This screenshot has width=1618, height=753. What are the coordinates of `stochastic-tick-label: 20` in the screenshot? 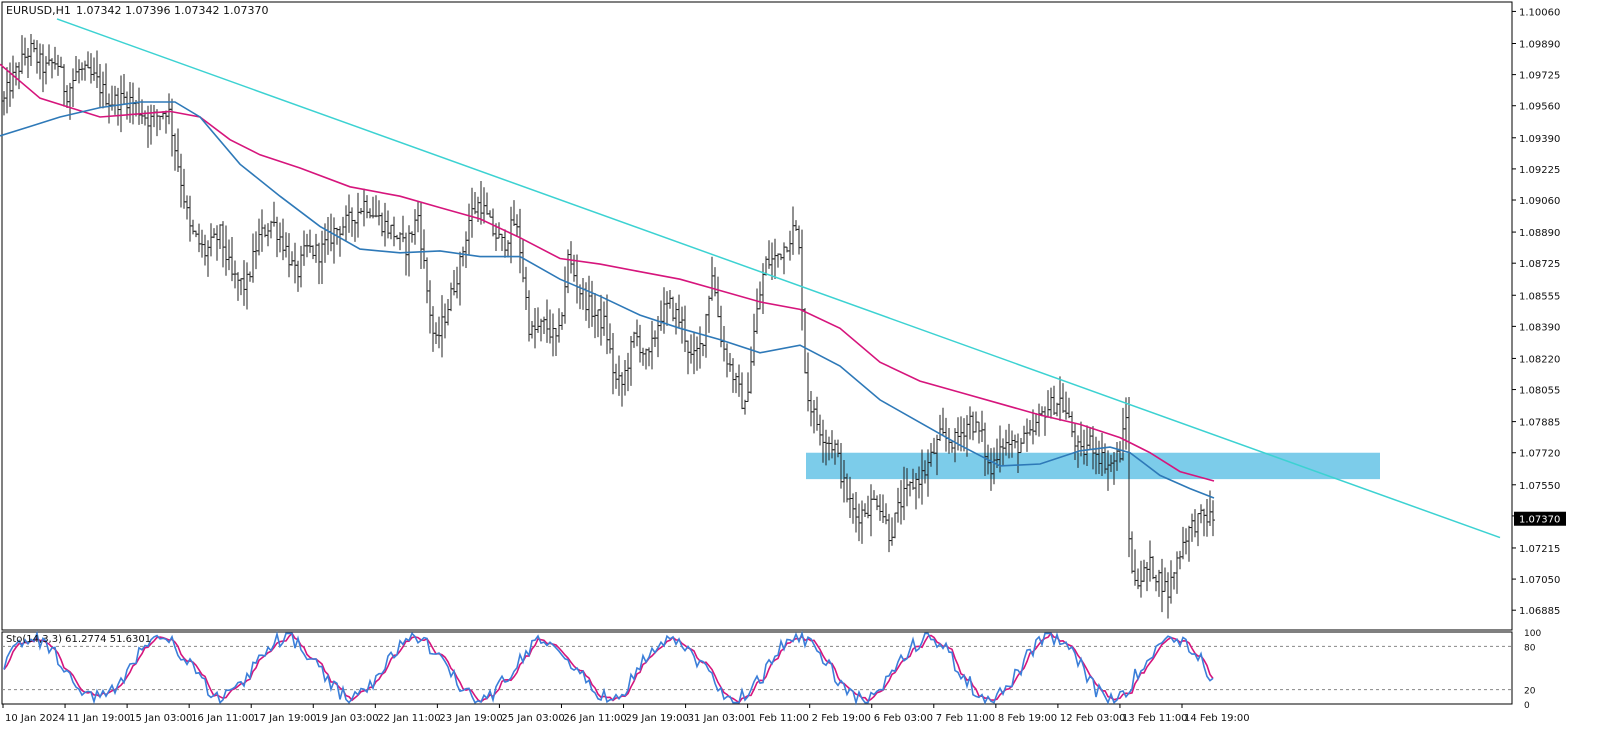 It's located at (1530, 692).